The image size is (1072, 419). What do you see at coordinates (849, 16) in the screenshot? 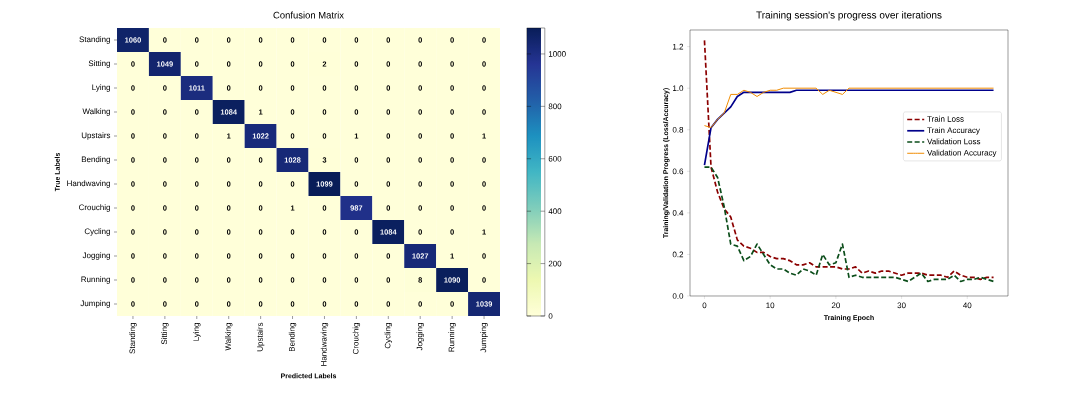
I see `chart-title: Training session's progress over iterations` at bounding box center [849, 16].